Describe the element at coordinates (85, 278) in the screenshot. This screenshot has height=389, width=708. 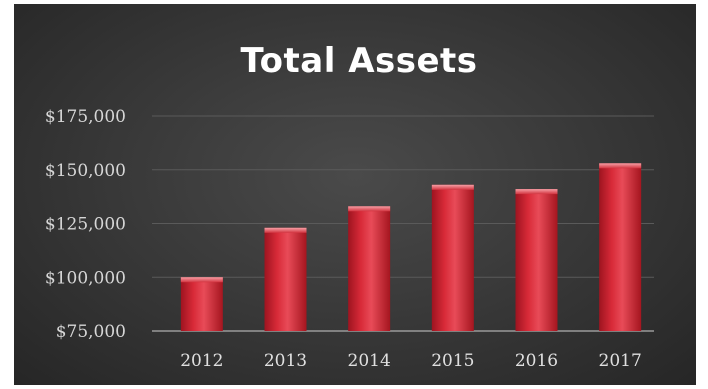
I see `y-tick-label: $100,000` at that location.